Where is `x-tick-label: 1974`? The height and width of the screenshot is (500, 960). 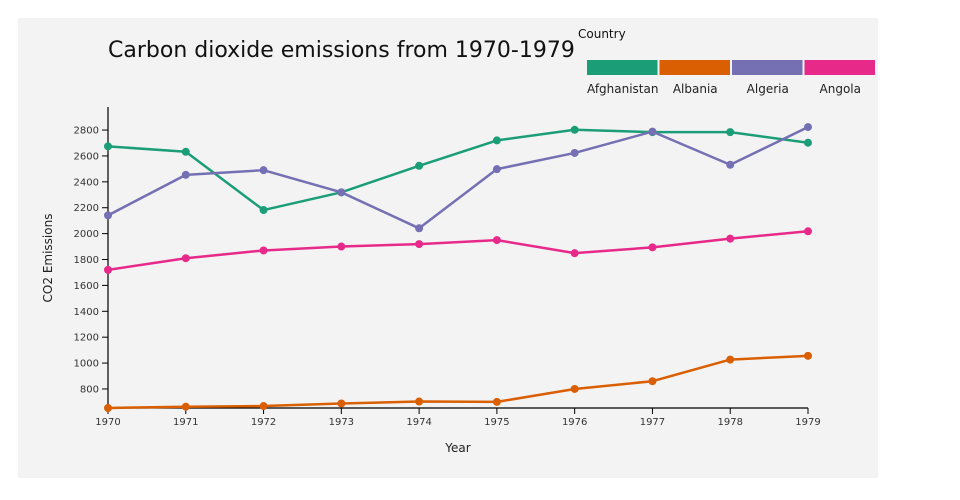
x-tick-label: 1974 is located at coordinates (418, 422).